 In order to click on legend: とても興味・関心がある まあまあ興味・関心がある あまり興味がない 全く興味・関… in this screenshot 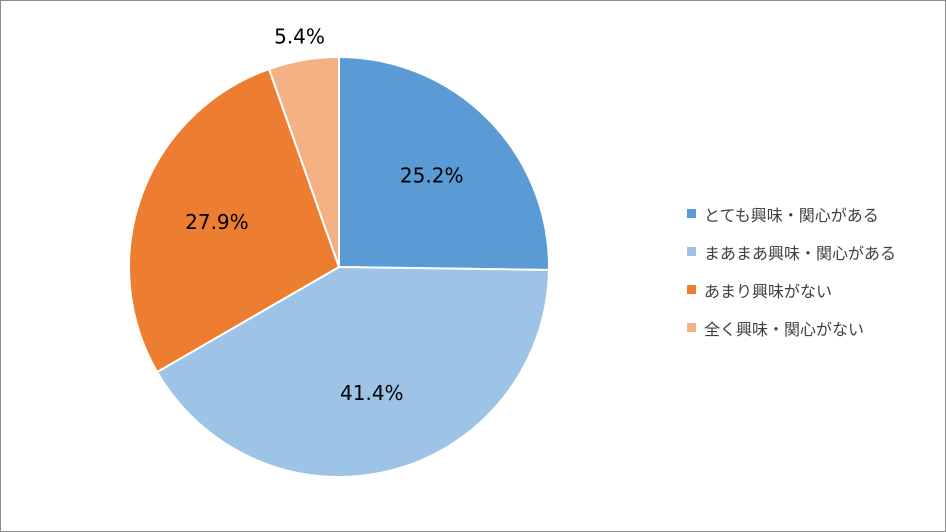, I will do `click(791, 278)`.